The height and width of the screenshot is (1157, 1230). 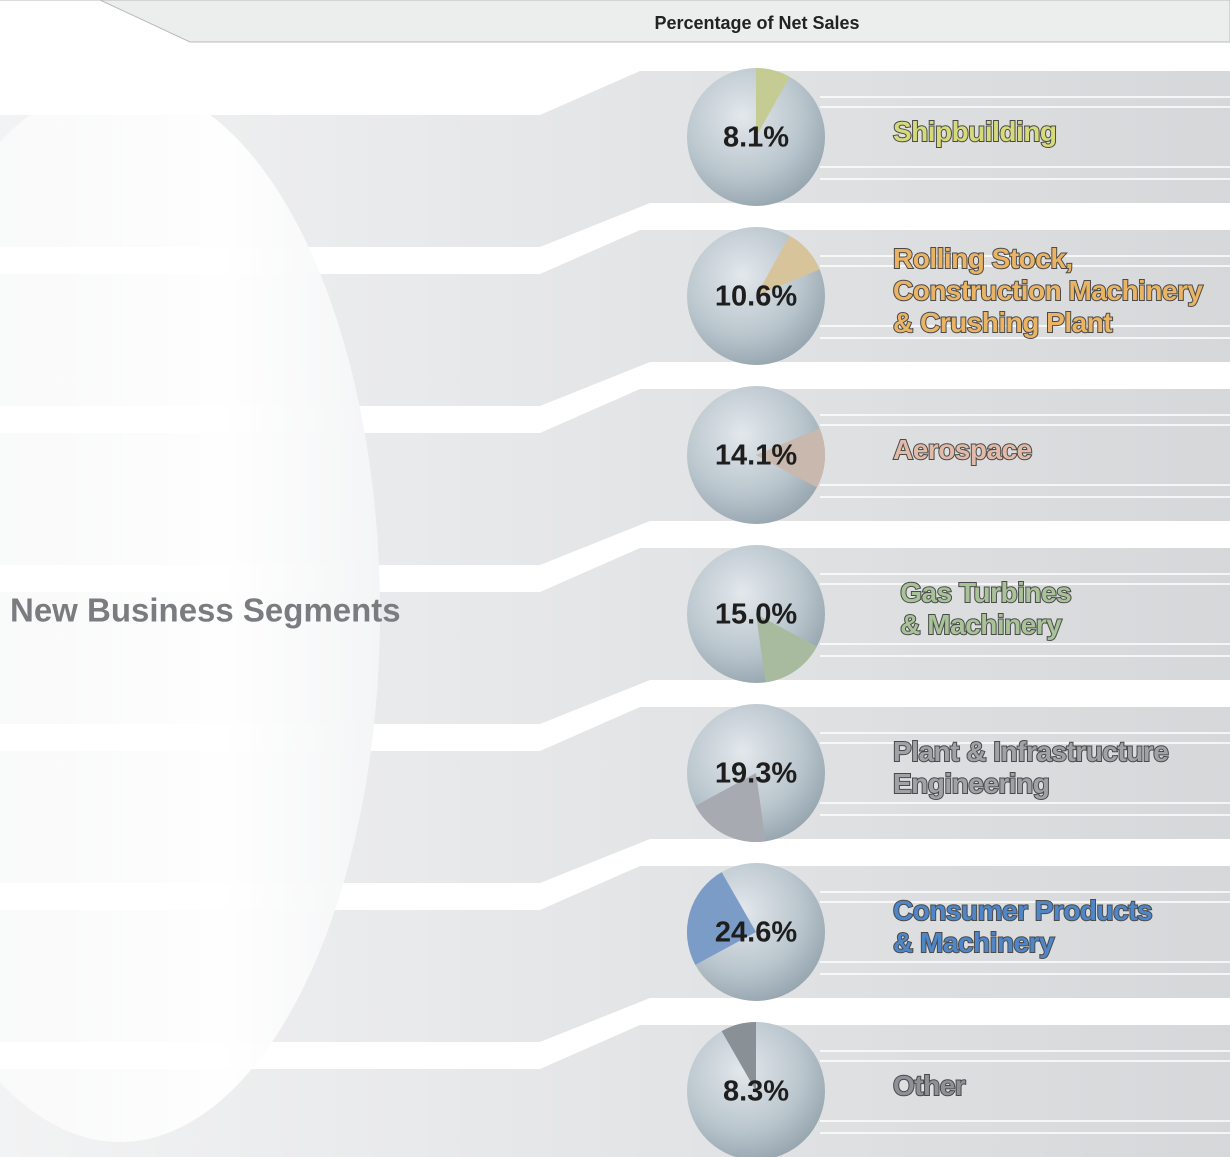 I want to click on segment-label: Aerospace, so click(x=962, y=449).